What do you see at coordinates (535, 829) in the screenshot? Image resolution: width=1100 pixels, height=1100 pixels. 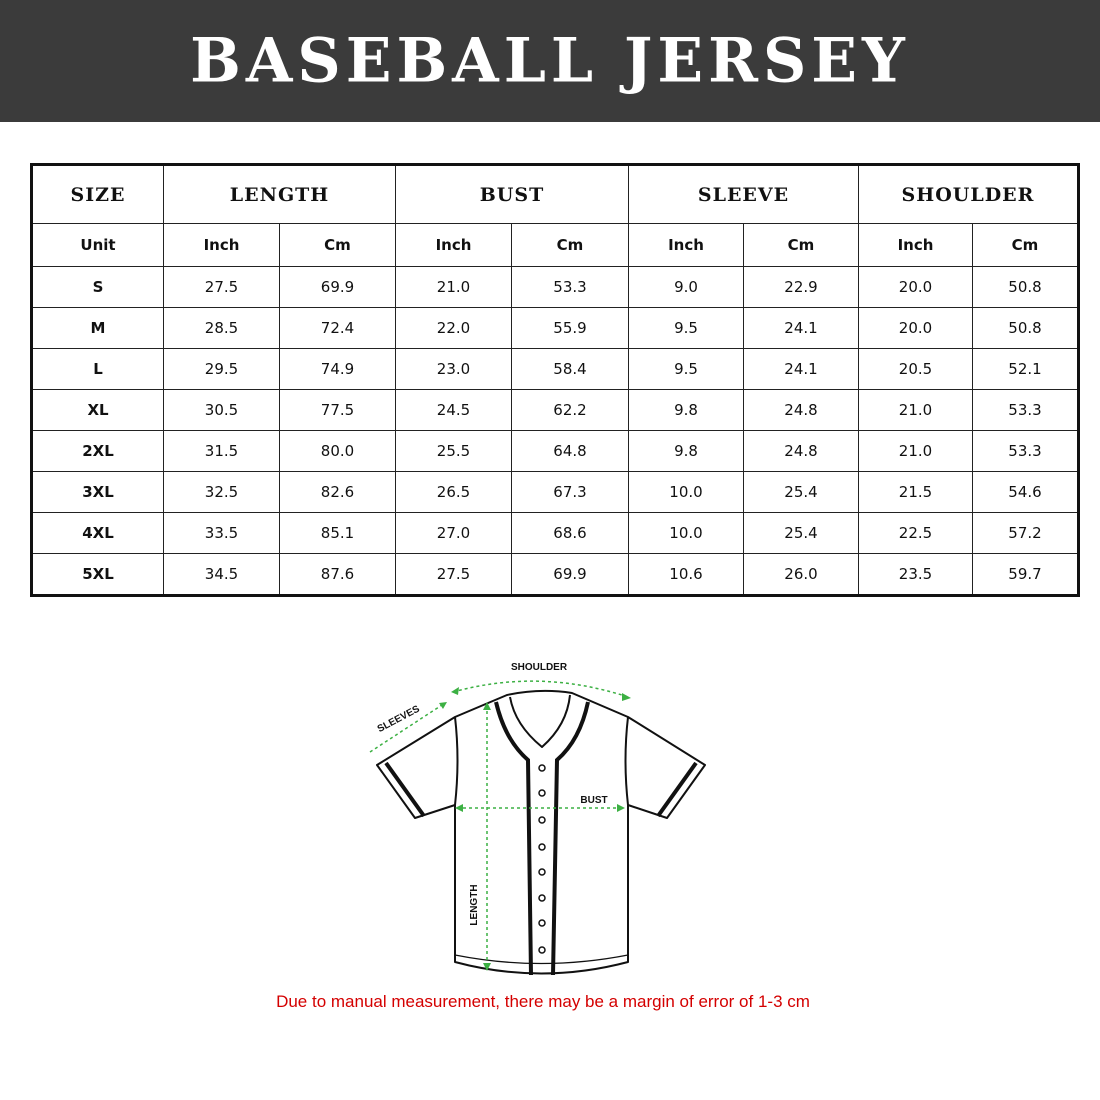 I see `measurement-arrowheads` at bounding box center [535, 829].